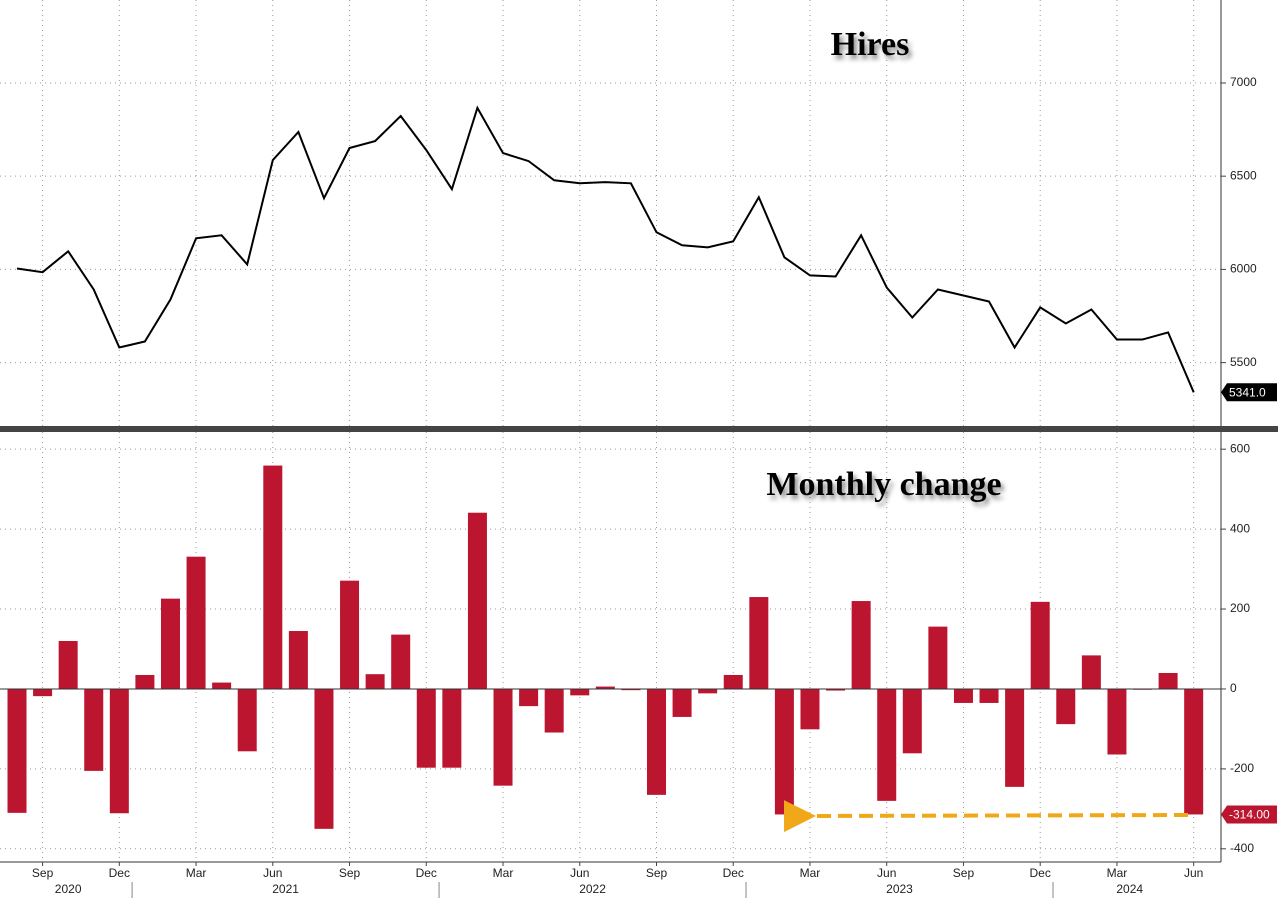 The width and height of the screenshot is (1278, 898). I want to click on chart-title: Hires, so click(870, 44).